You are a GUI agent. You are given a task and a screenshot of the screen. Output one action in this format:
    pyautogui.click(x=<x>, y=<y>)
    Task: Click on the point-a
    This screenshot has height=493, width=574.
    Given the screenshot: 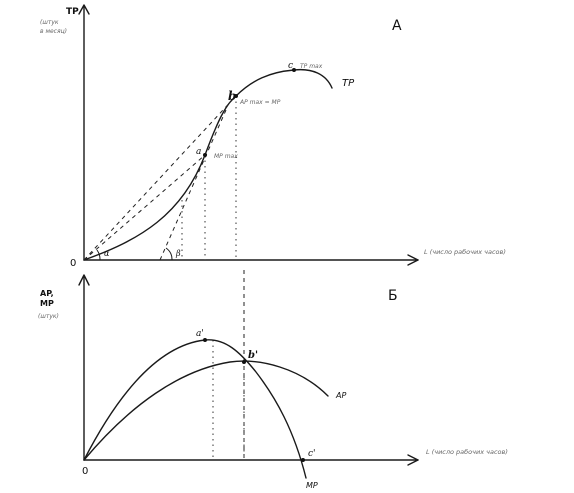 What is the action you would take?
    pyautogui.click(x=205, y=155)
    